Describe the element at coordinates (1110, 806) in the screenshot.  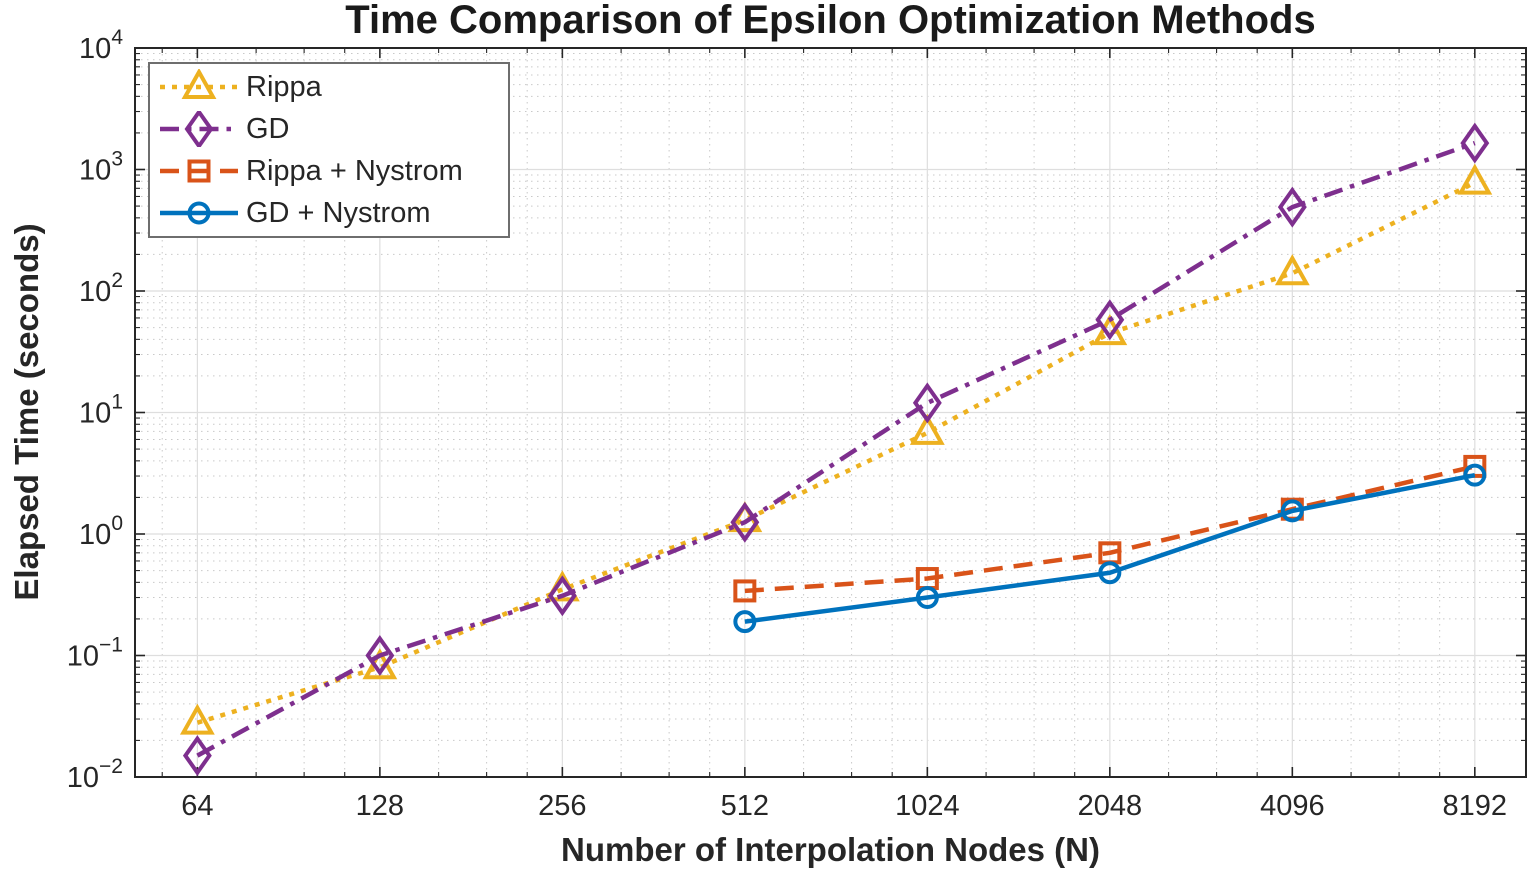
I see `x-tick-label: 2048` at that location.